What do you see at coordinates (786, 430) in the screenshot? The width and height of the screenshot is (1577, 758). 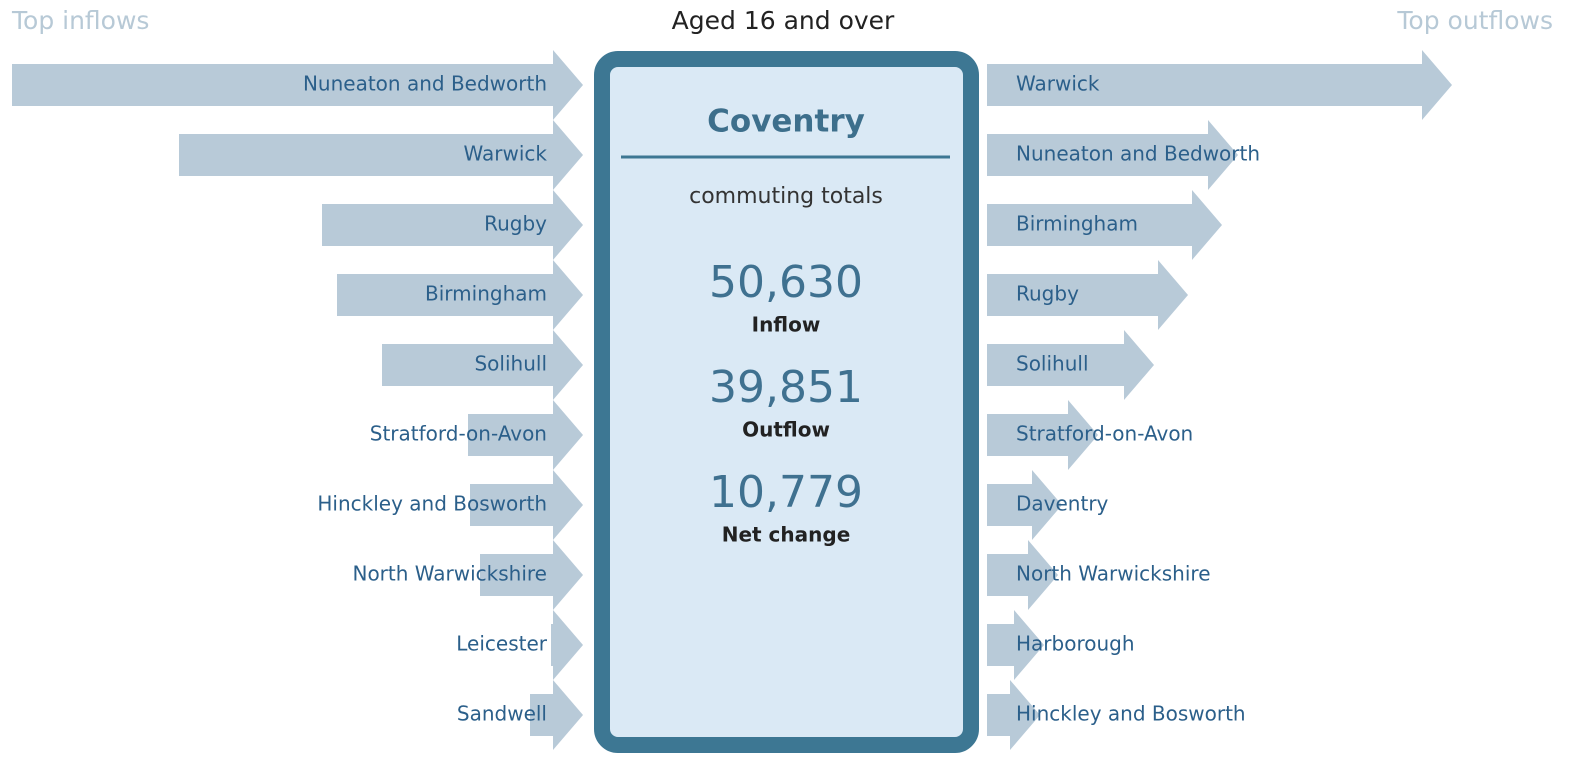 I see `total-label: Outflow` at bounding box center [786, 430].